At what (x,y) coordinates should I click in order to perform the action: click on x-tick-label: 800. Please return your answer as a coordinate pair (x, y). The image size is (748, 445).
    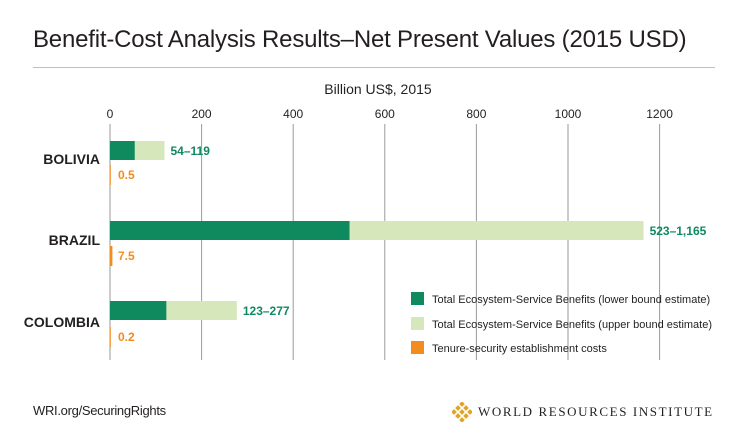
    Looking at the image, I should click on (476, 114).